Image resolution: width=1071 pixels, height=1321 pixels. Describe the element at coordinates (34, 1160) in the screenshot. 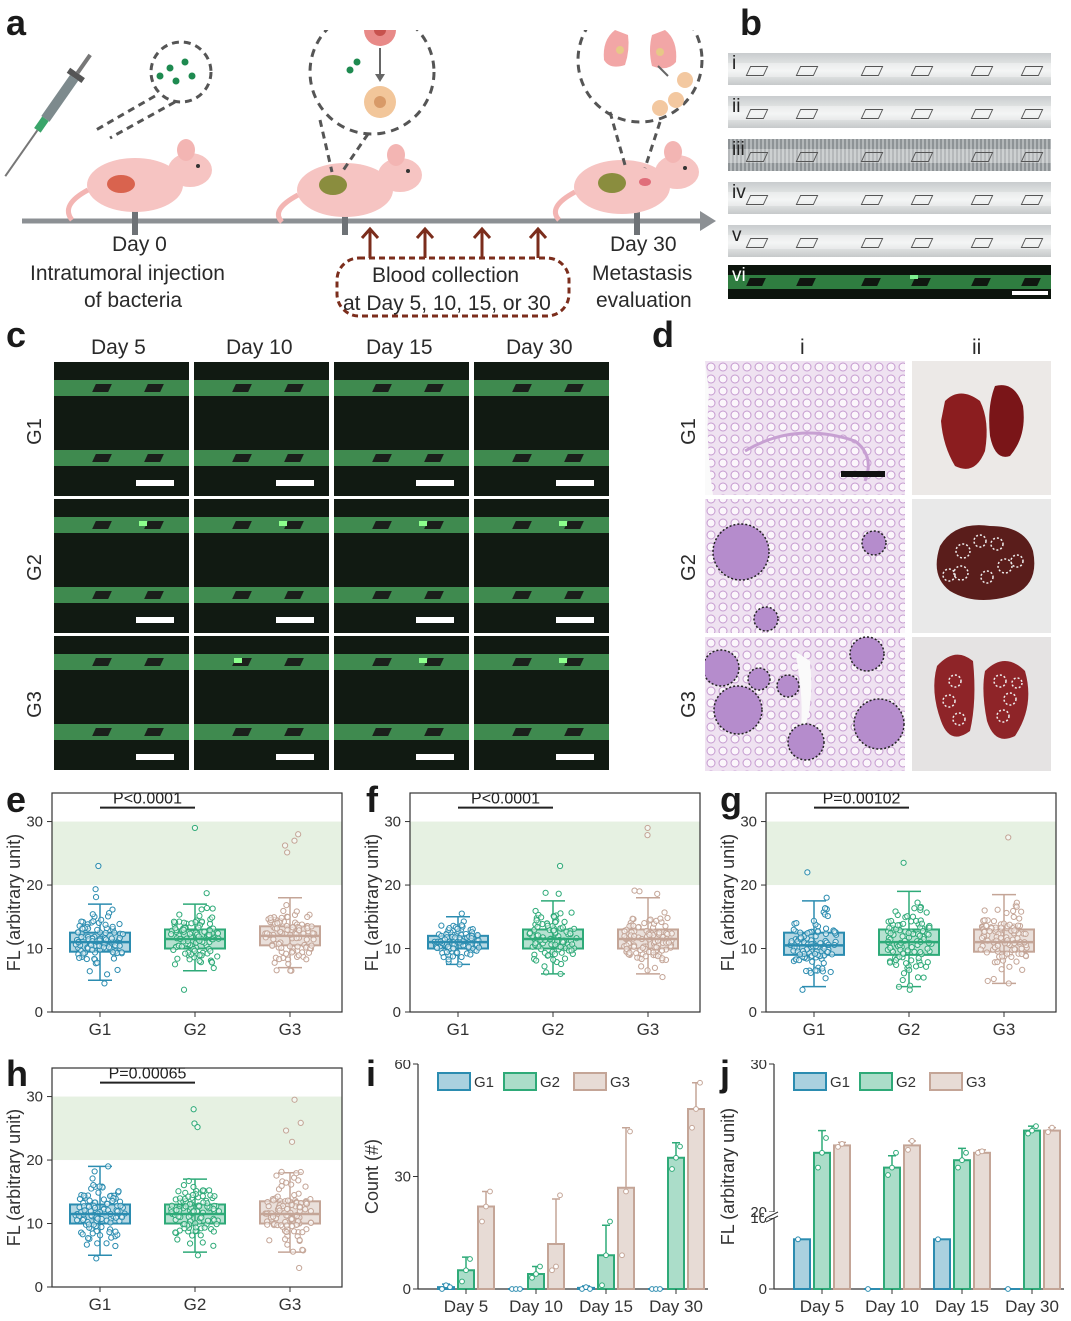

I see `y-tick-label: 20` at that location.